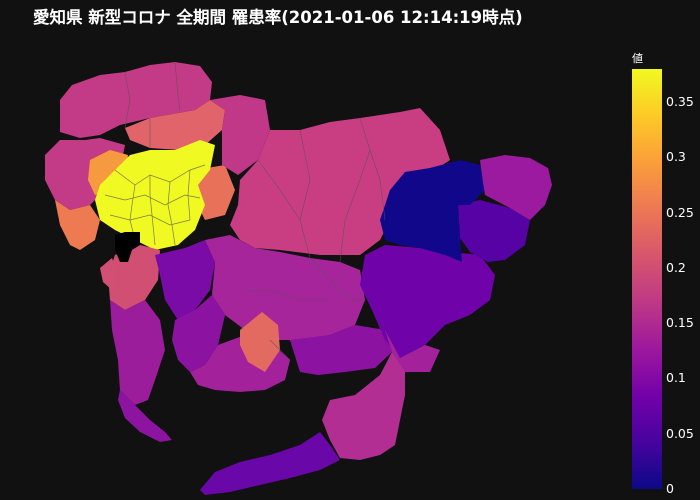 This screenshot has height=500, width=700. Describe the element at coordinates (363, 406) in the screenshot. I see `region-toyohashi-area` at that location.